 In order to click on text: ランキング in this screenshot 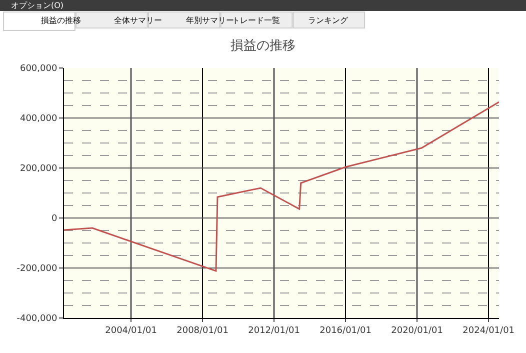, I will do `click(328, 20)`.